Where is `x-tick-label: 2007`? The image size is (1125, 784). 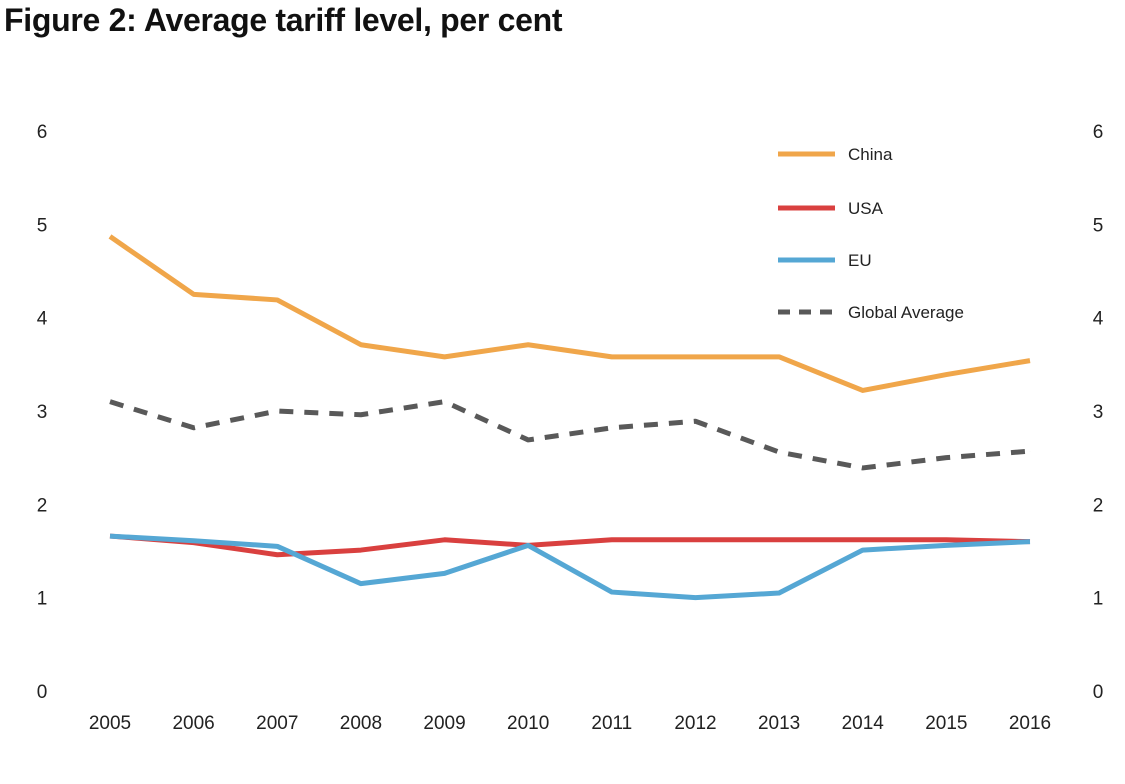
x-tick-label: 2007 is located at coordinates (277, 723).